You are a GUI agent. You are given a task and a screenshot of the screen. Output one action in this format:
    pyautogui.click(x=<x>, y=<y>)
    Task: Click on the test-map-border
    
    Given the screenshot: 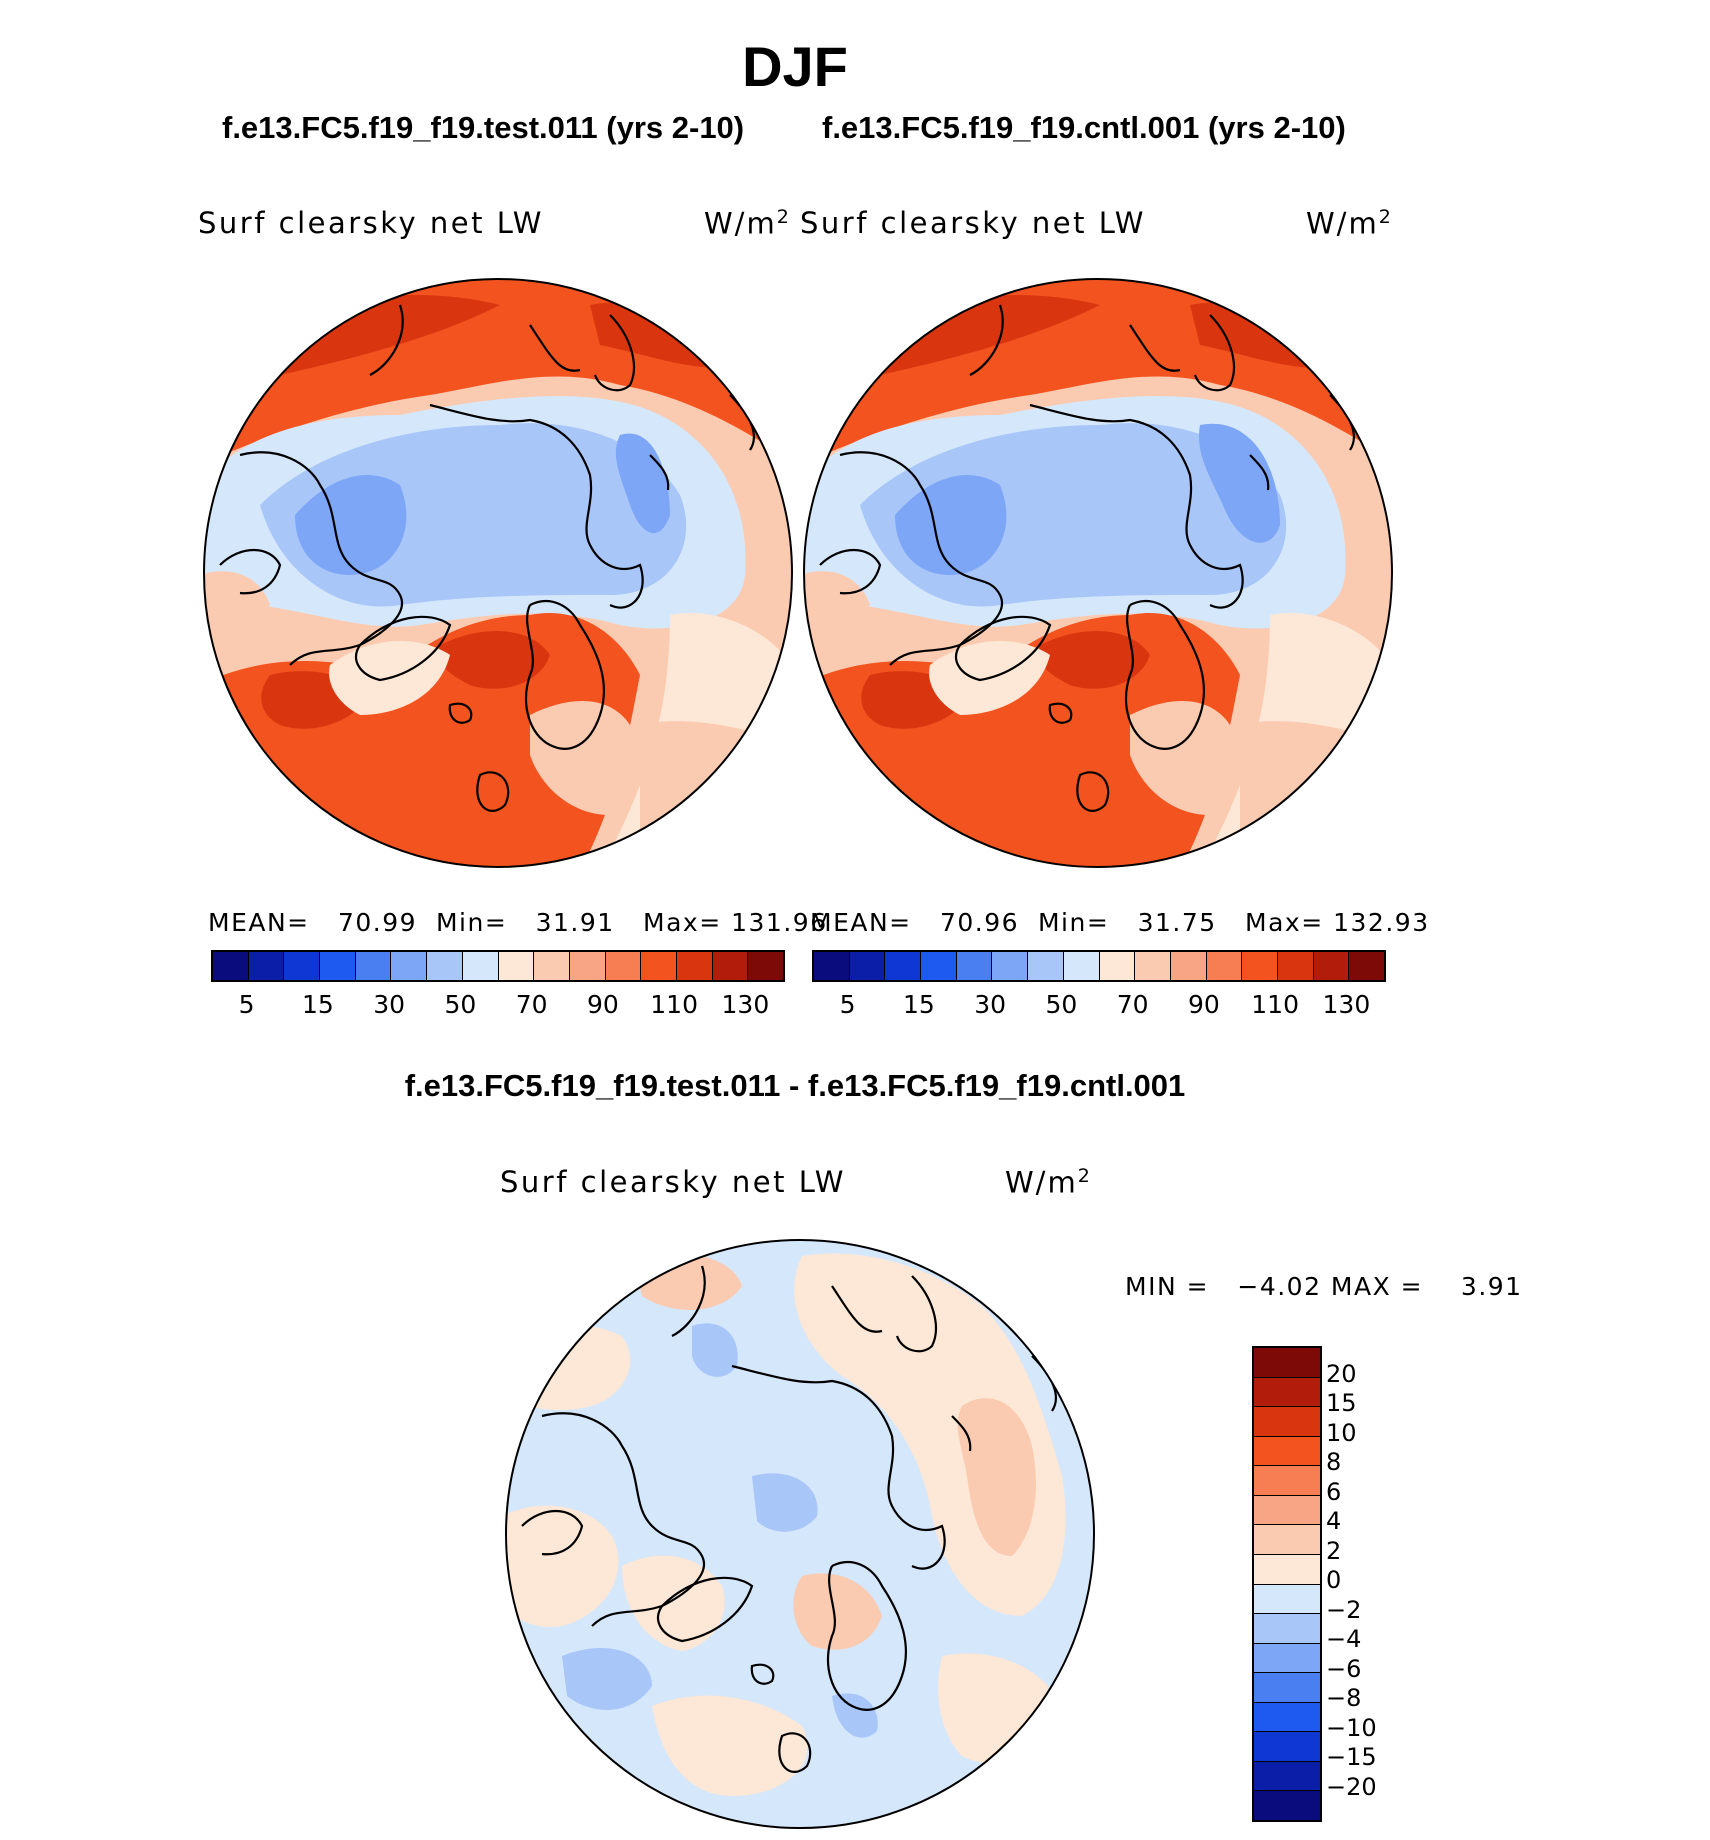 What is the action you would take?
    pyautogui.click(x=498, y=573)
    